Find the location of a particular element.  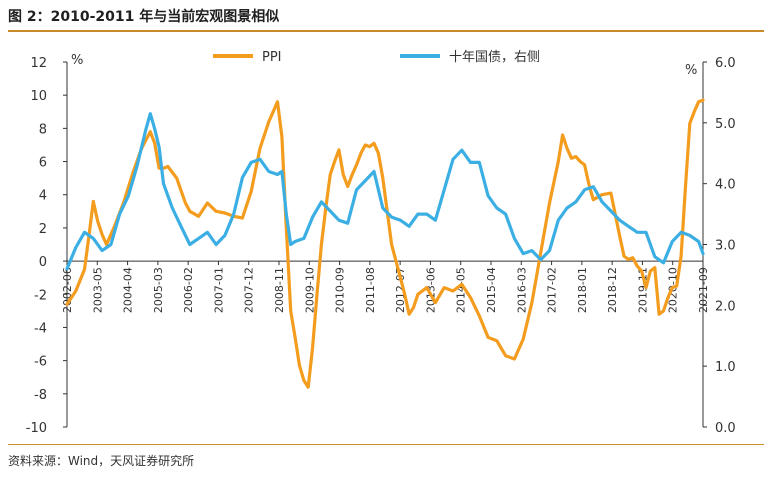

right-tick-label: 0.0 is located at coordinates (725, 428).